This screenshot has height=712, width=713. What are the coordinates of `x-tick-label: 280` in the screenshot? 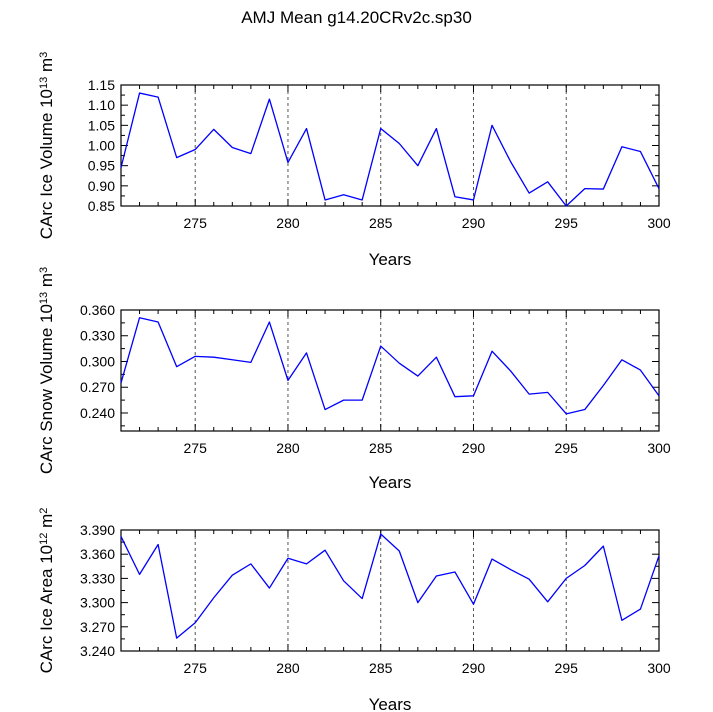 It's located at (288, 223).